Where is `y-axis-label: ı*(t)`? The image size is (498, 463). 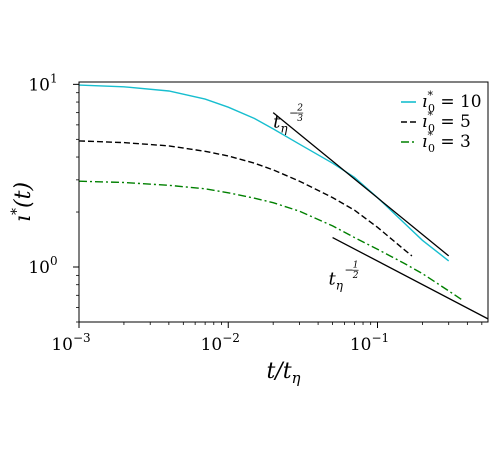 y-axis-label: ı*(t) is located at coordinates (22, 202).